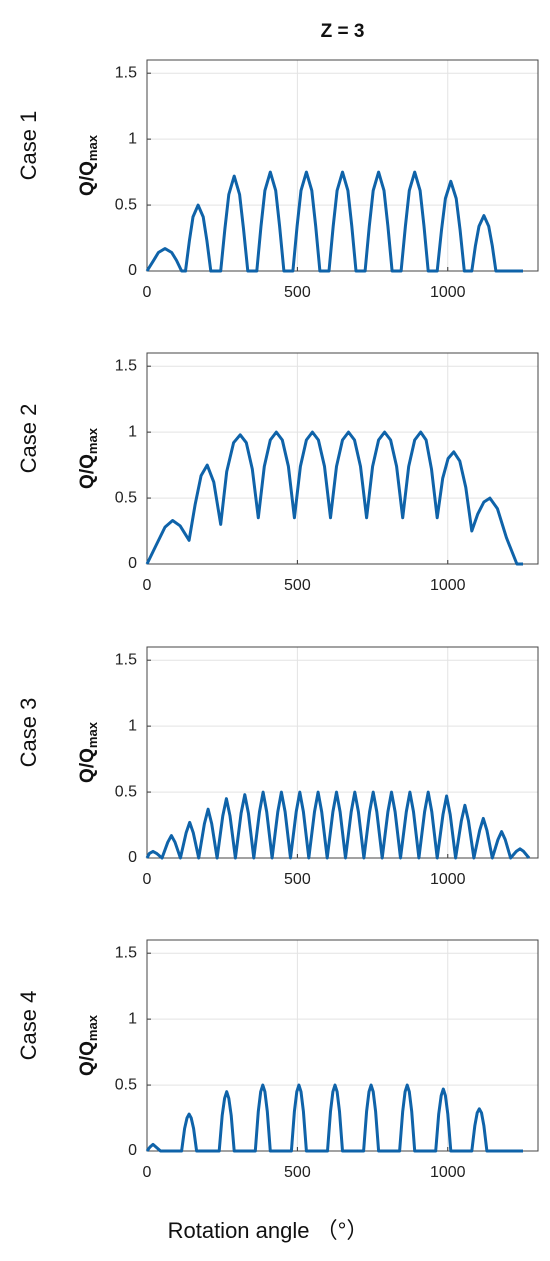 This screenshot has height=1261, width=550. Describe the element at coordinates (28, 146) in the screenshot. I see `row-label: Case 1` at that location.